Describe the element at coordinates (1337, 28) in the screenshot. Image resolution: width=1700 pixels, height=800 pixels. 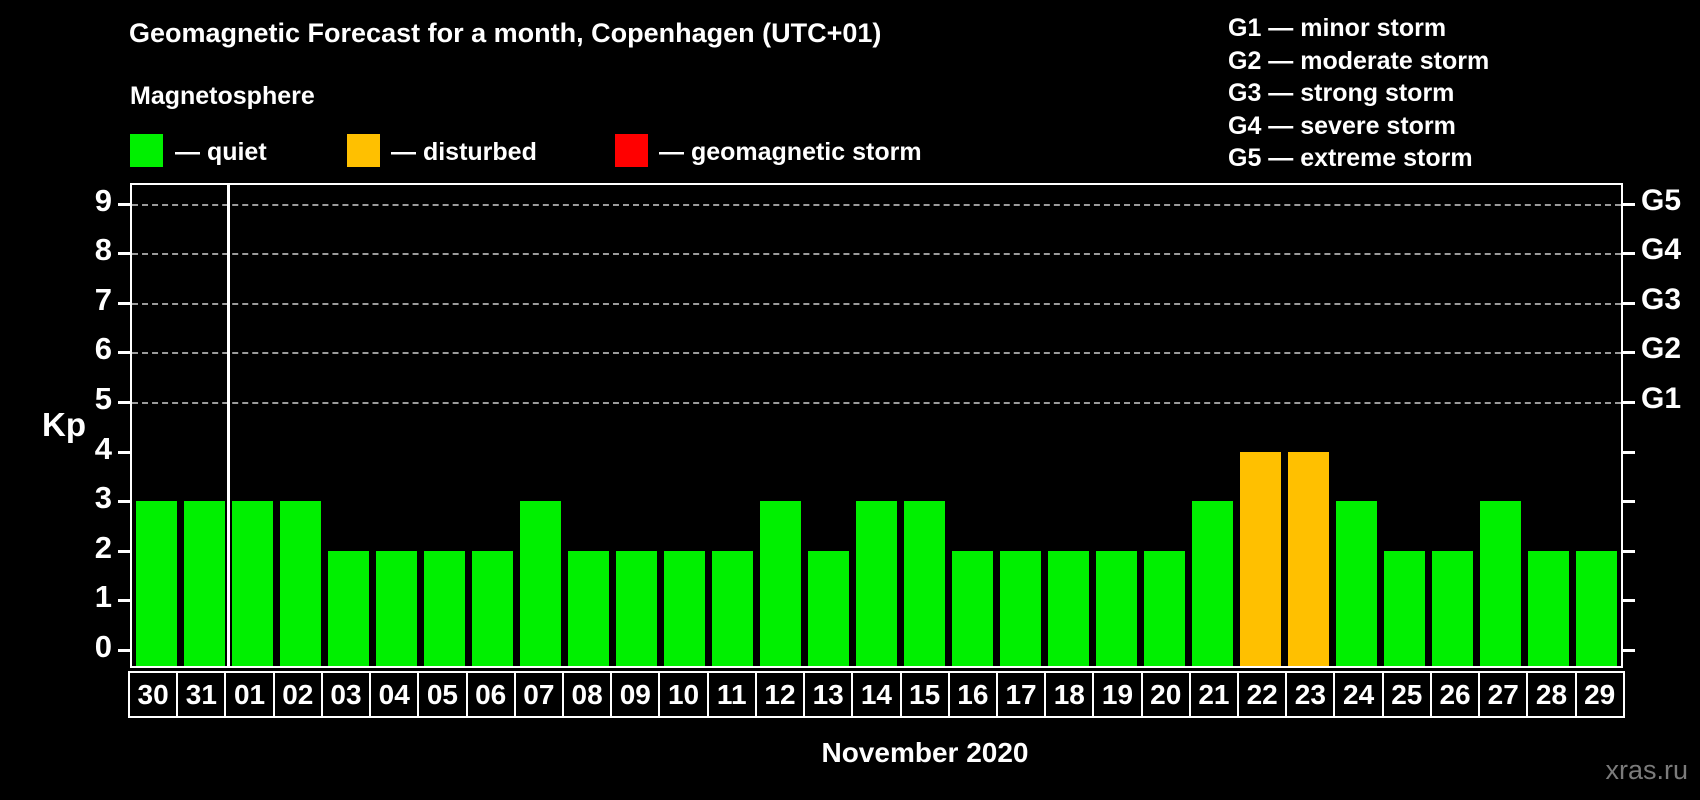
I see `g-legend-item-1: G1 — minor storm` at that location.